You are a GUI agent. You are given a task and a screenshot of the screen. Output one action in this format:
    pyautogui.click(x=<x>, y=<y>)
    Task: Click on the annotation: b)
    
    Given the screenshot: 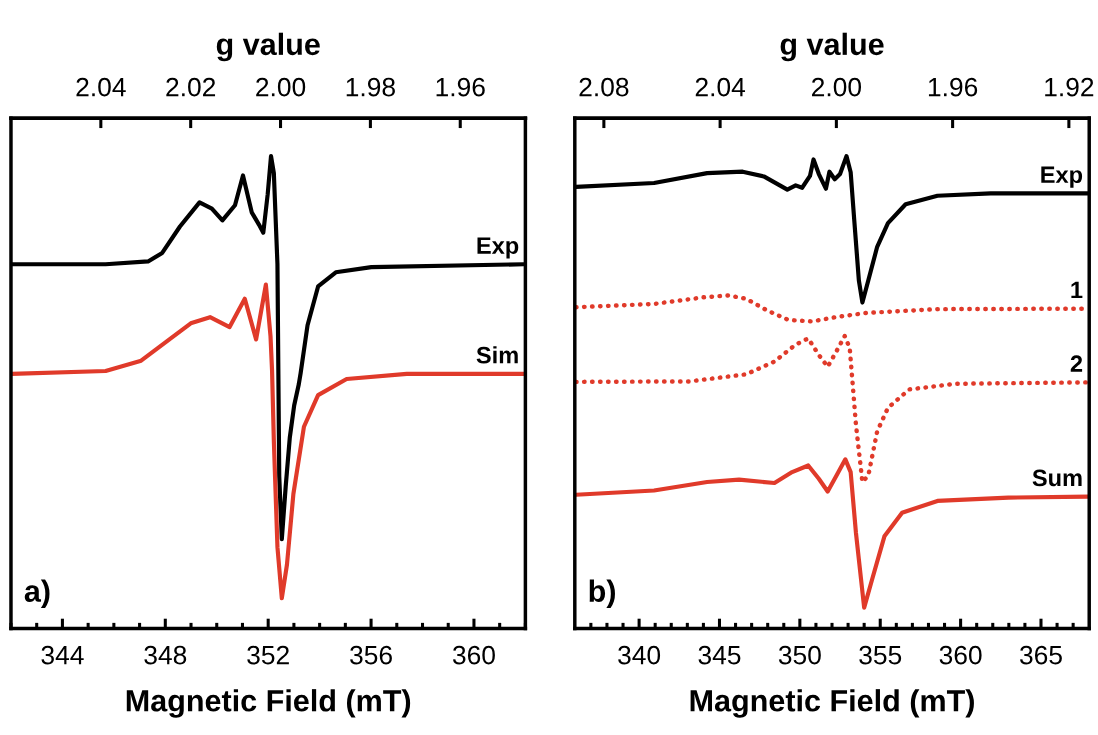 What is the action you would take?
    pyautogui.click(x=602, y=594)
    